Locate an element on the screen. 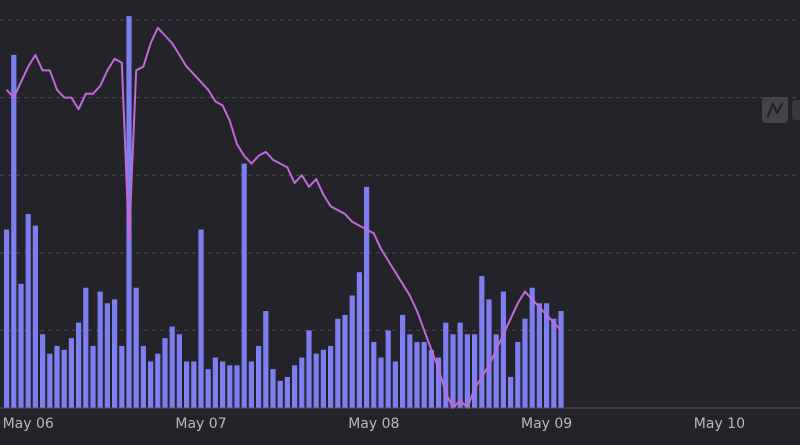 This screenshot has height=445, width=800. x-tick-label: May 08 is located at coordinates (373, 424).